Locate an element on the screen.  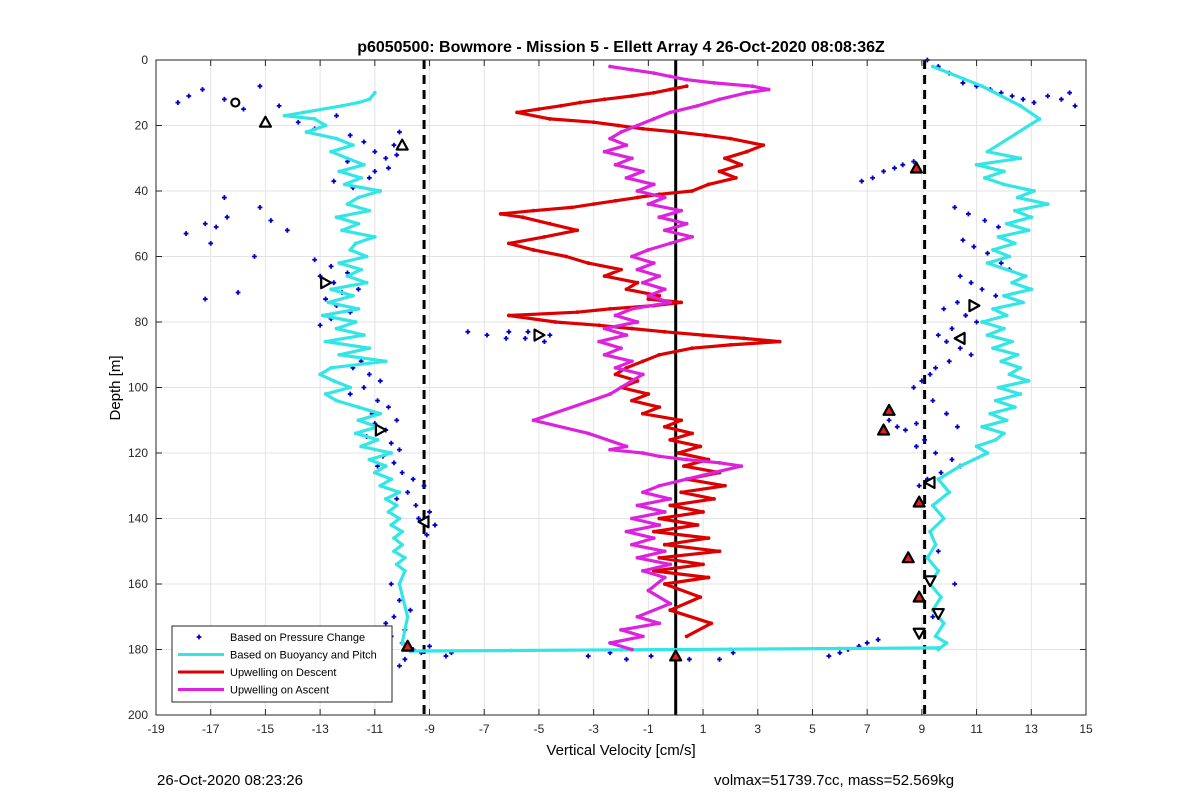
series-group is located at coordinates (651, 358).